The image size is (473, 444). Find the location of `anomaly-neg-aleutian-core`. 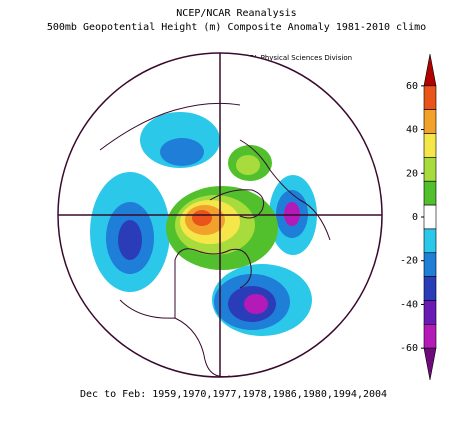

anomaly-neg-aleutian-core is located at coordinates (130, 240).